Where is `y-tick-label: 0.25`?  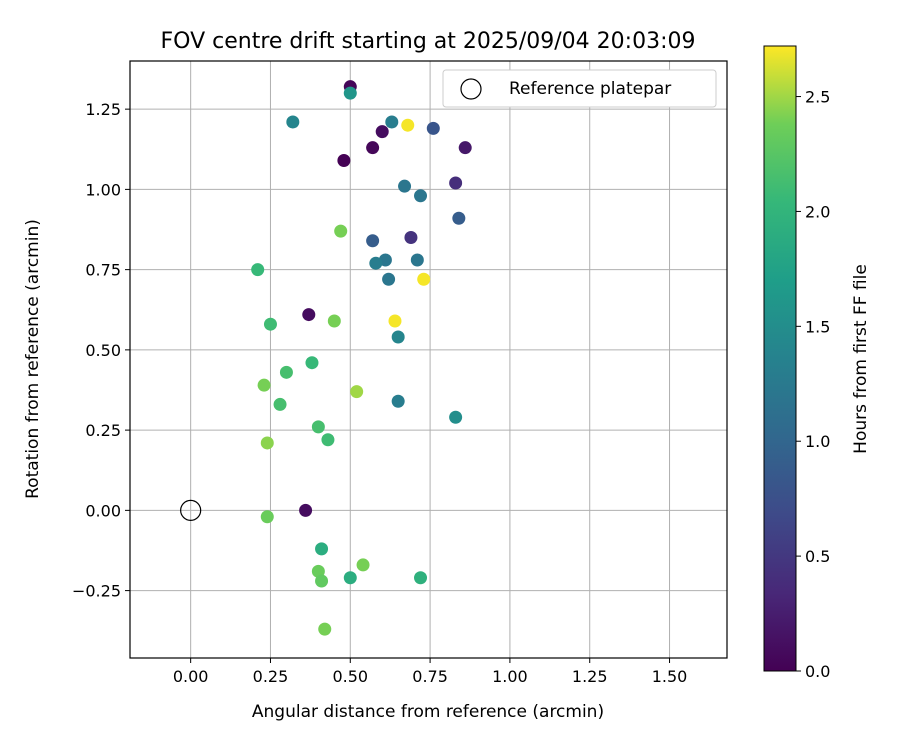
y-tick-label: 0.25 is located at coordinates (103, 430).